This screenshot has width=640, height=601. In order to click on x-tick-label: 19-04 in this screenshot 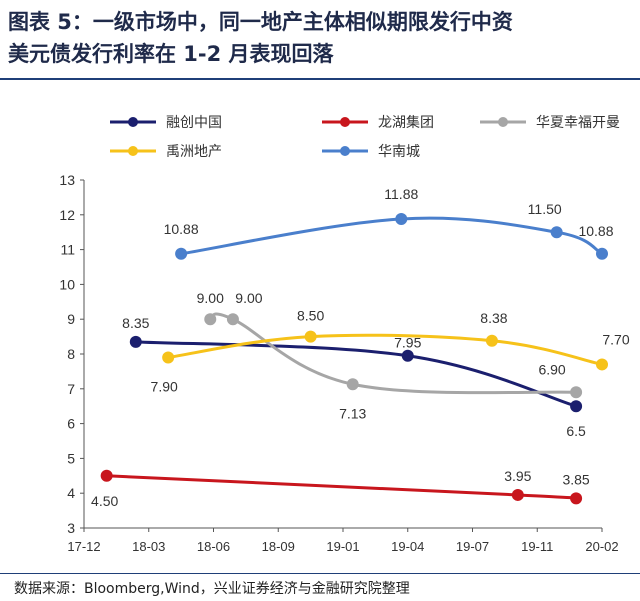, I will do `click(407, 546)`.